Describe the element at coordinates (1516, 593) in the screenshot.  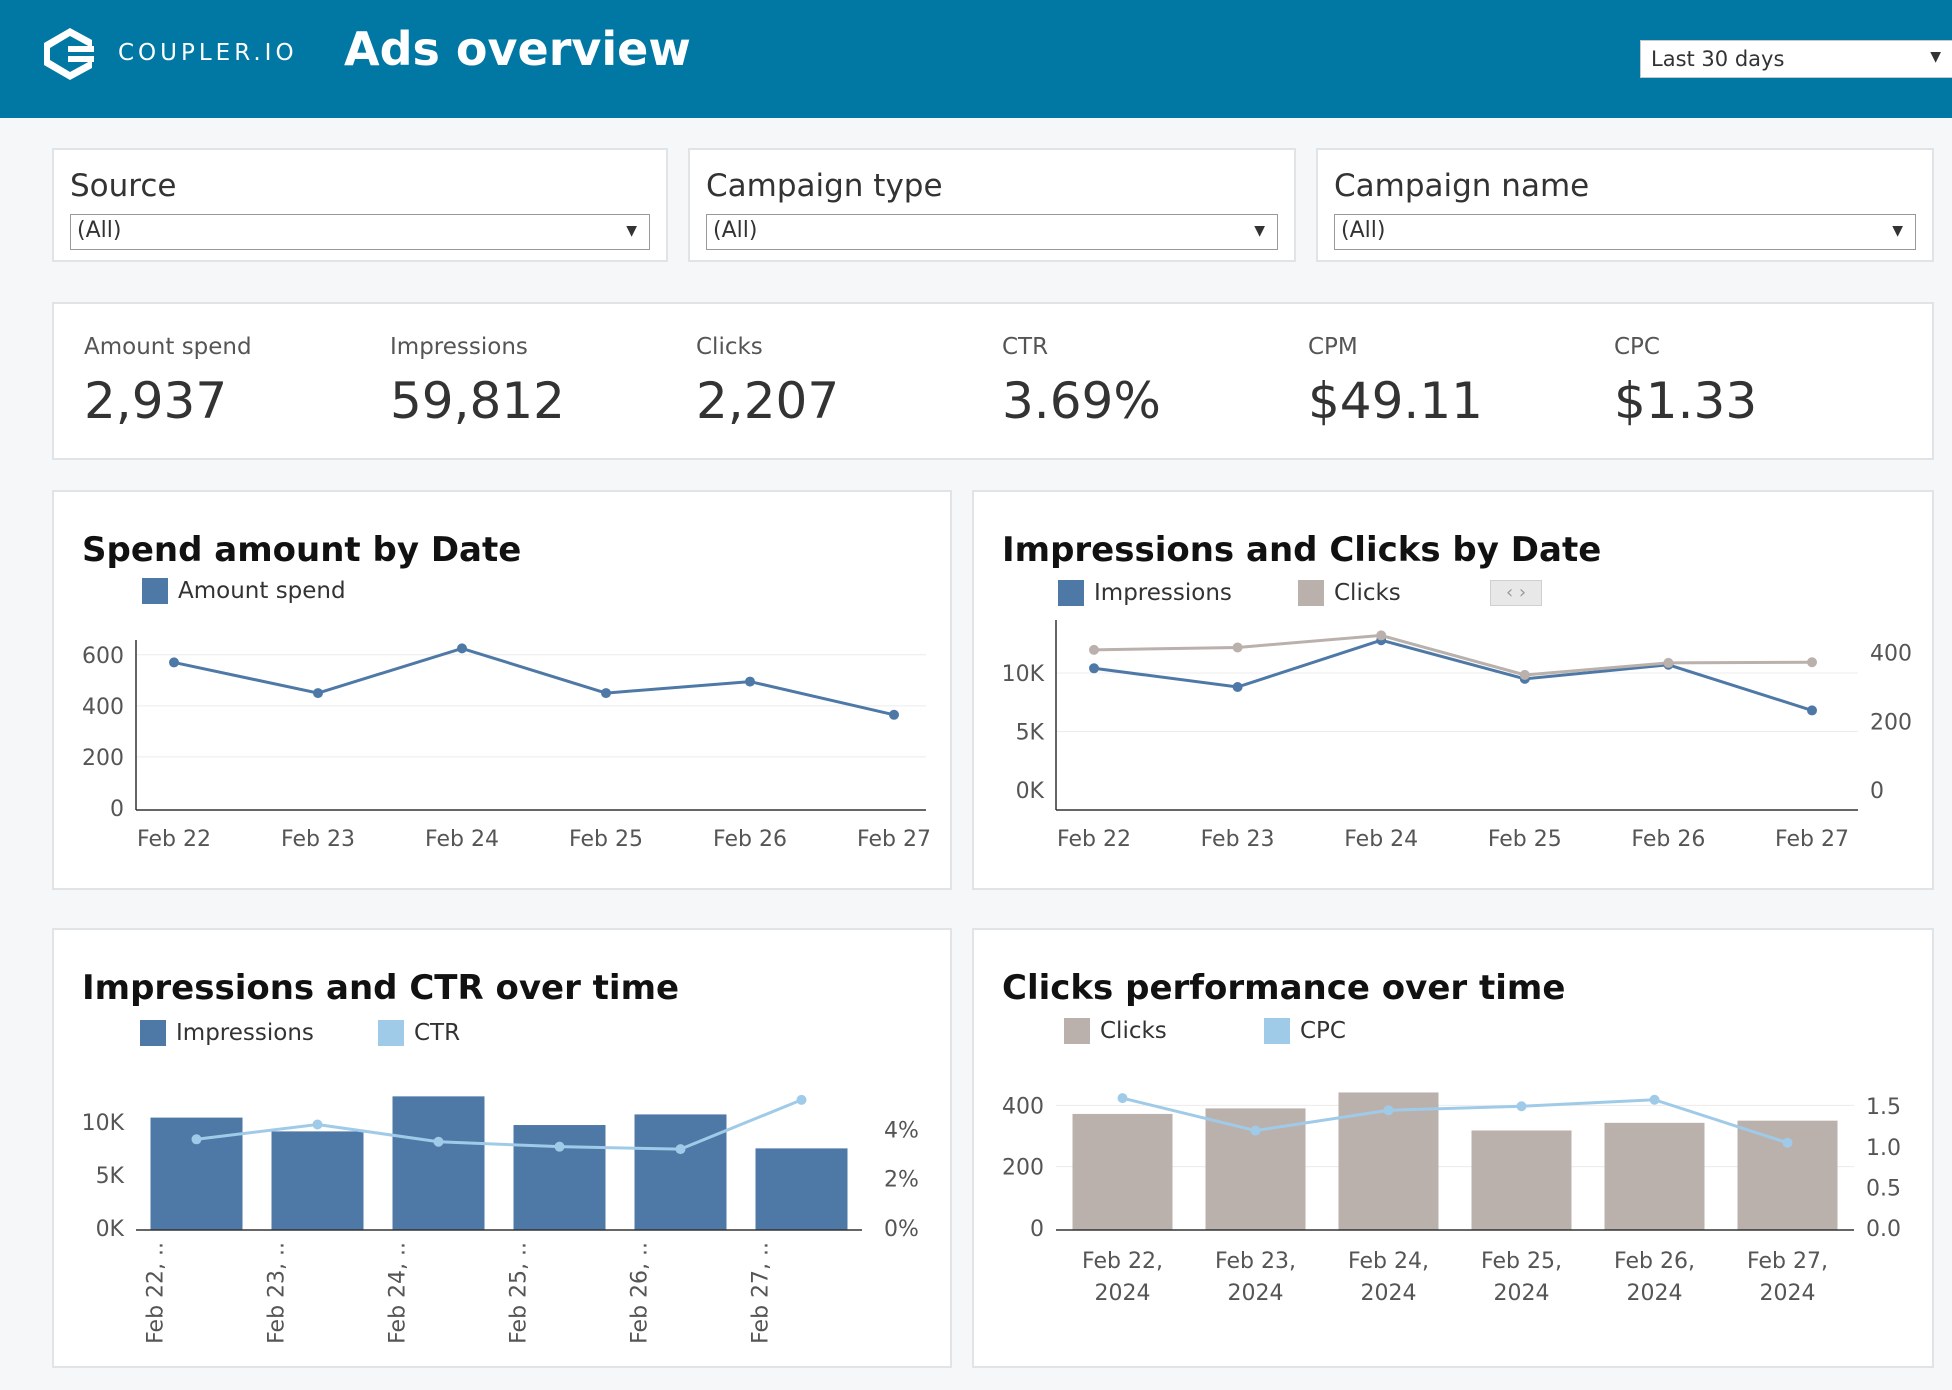
I see `legend-pager-button: ‹ ›` at that location.